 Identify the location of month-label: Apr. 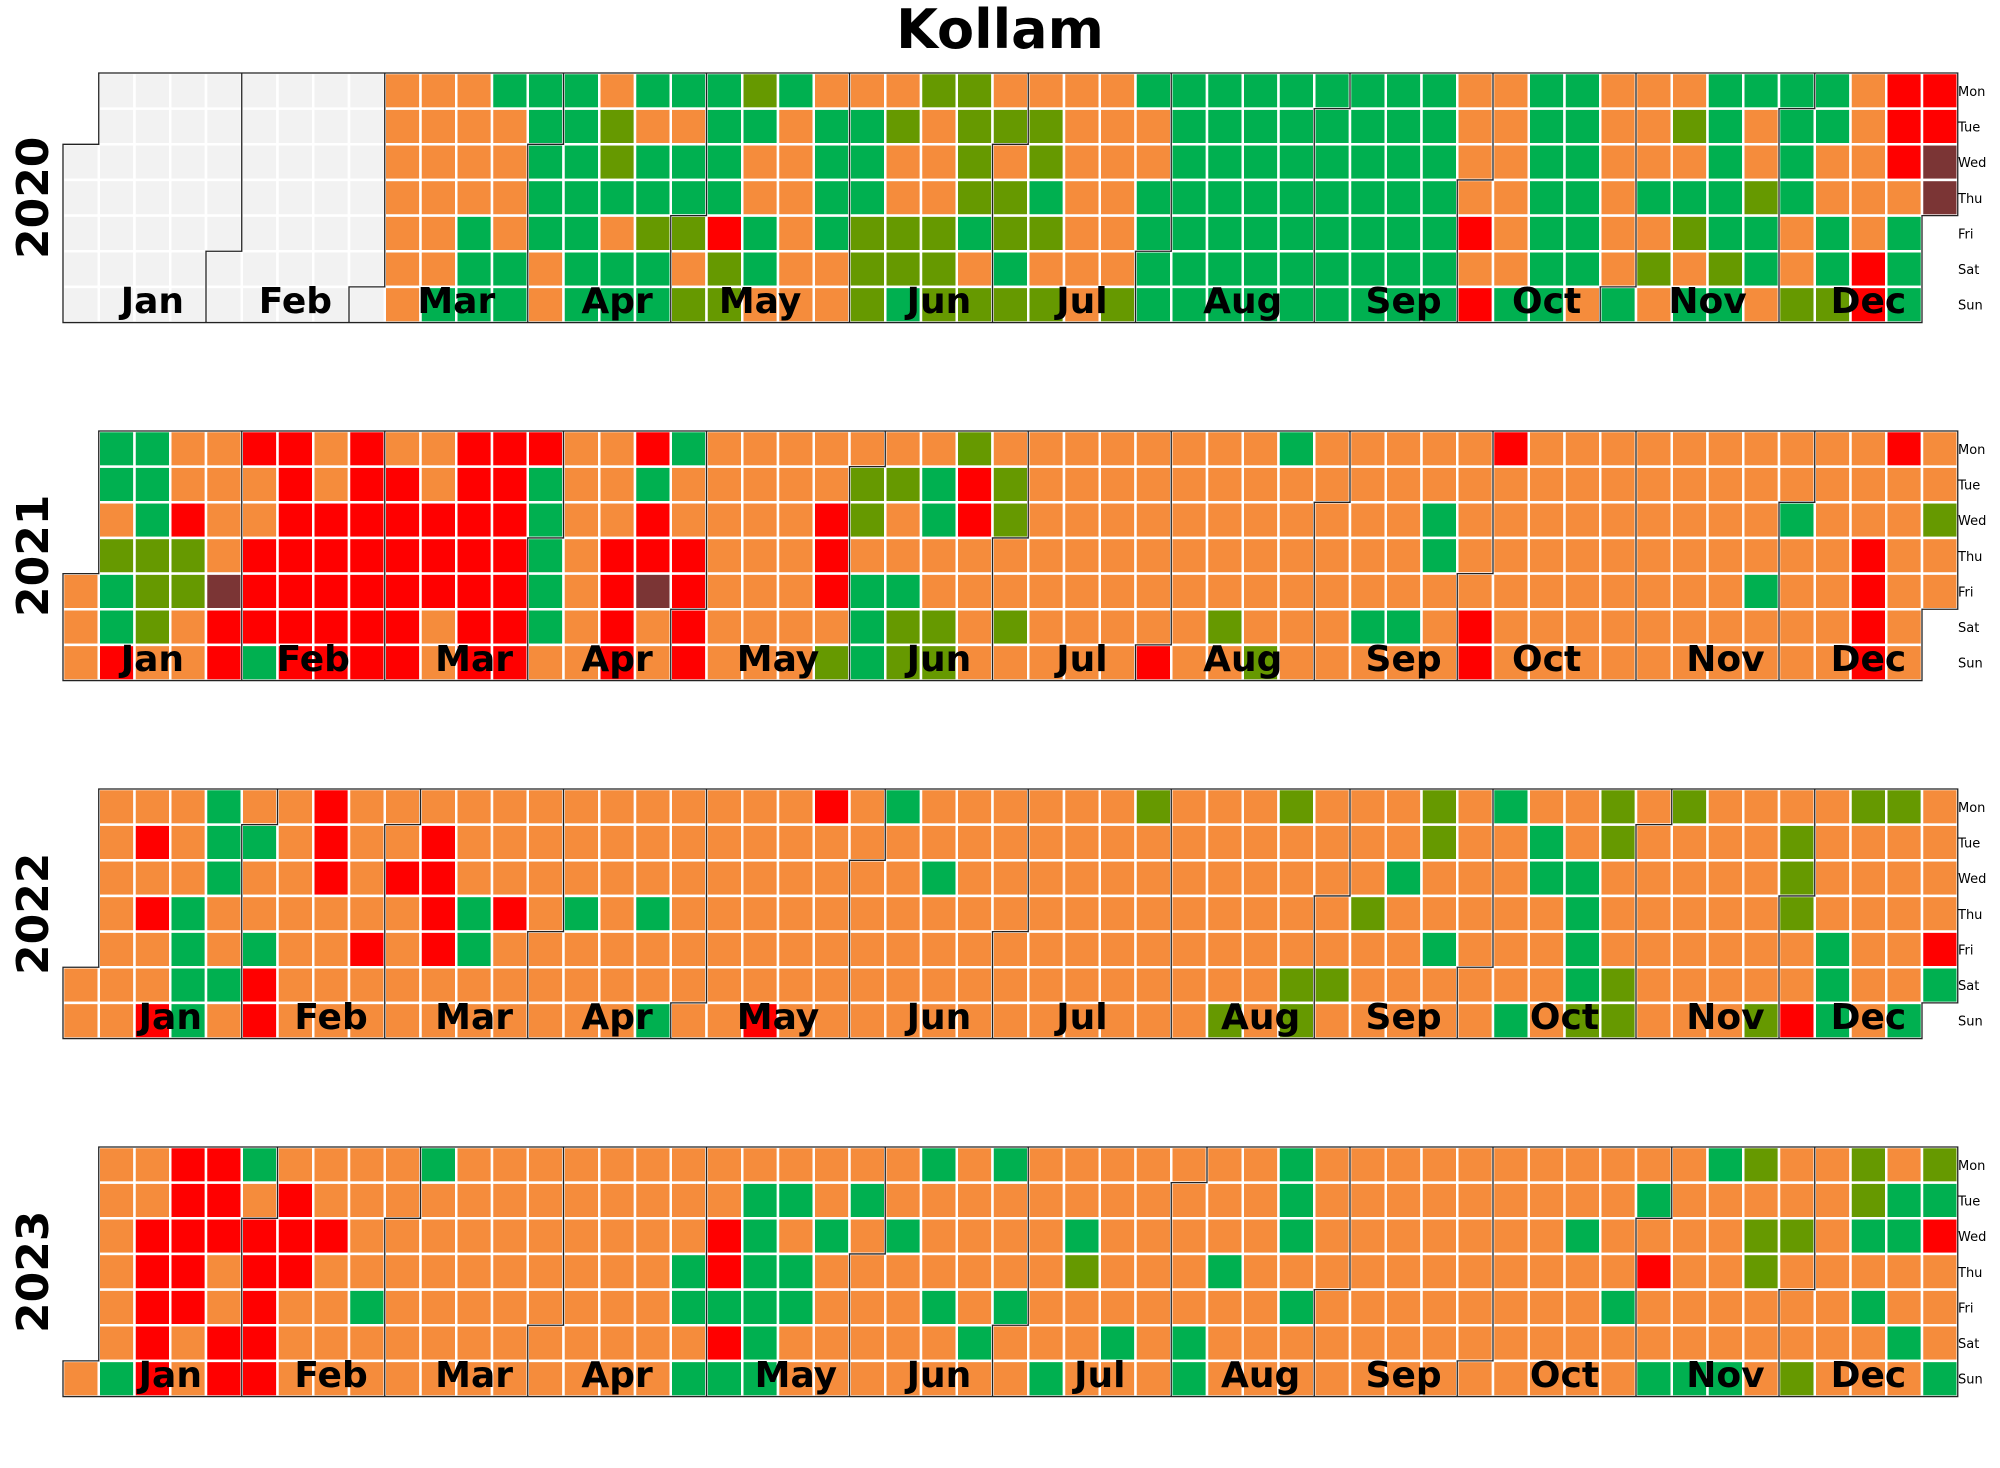
(617, 1017).